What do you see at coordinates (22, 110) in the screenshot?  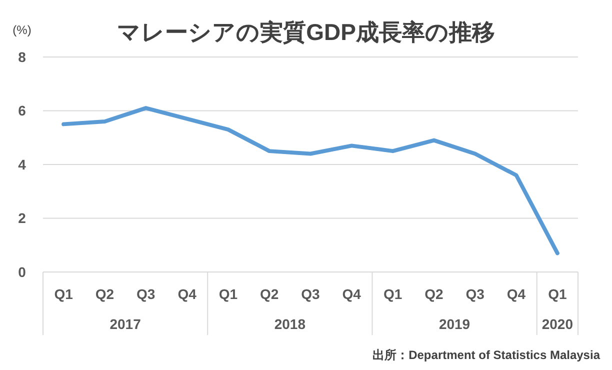 I see `y-tick-label: 6` at bounding box center [22, 110].